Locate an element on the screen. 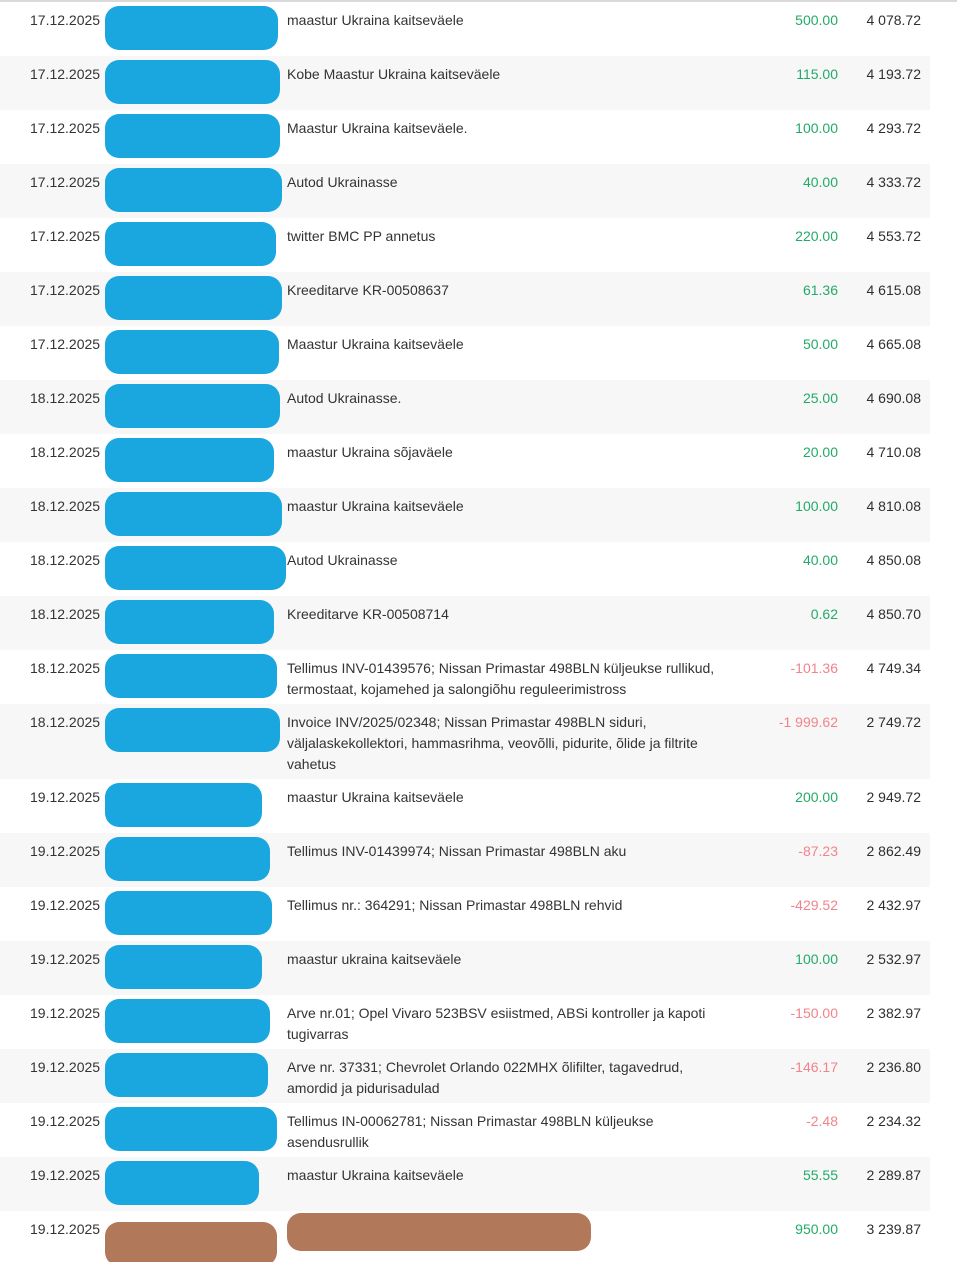 The height and width of the screenshot is (1262, 957). account-balance: 3 239.87 is located at coordinates (894, 1229).